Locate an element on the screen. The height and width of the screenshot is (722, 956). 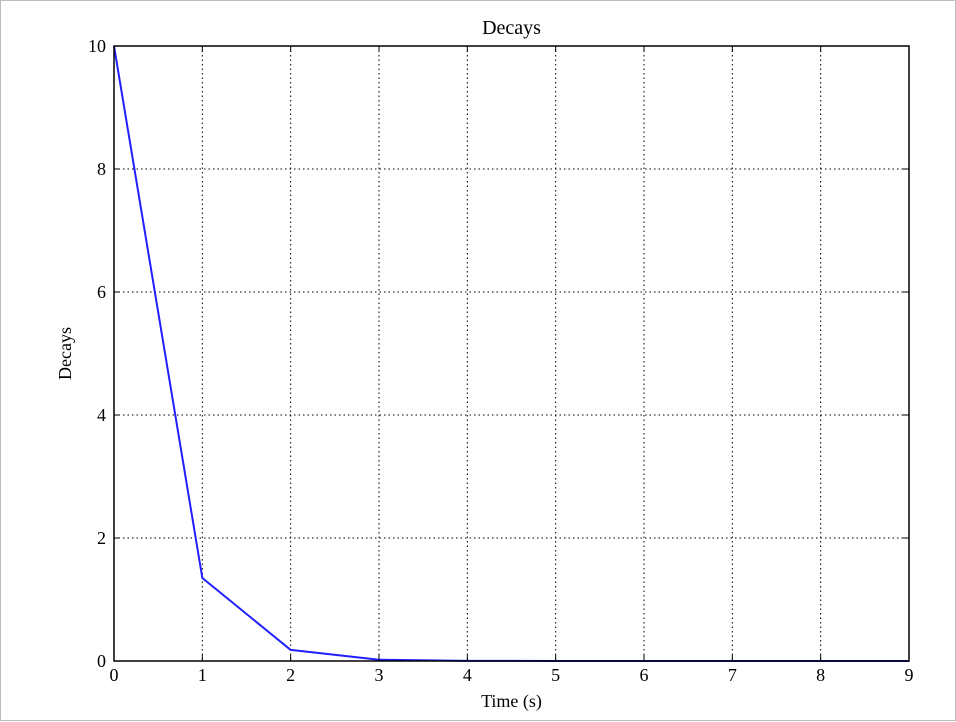
x-tick-label: 7 is located at coordinates (732, 675).